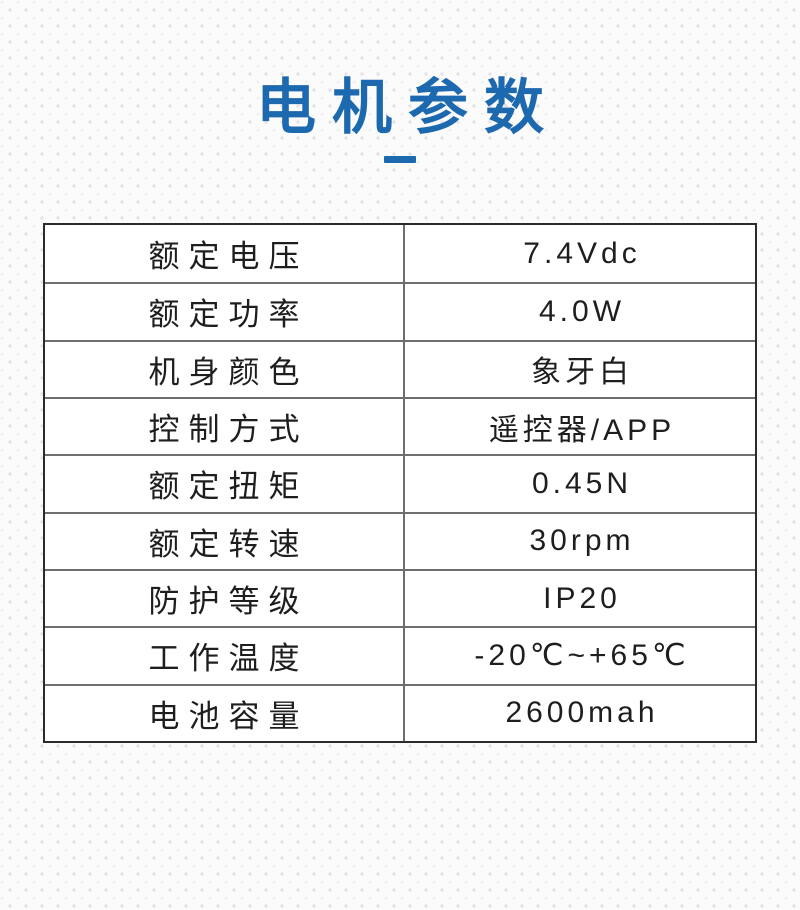  What do you see at coordinates (224, 540) in the screenshot?
I see `spec-label: 额定转速` at bounding box center [224, 540].